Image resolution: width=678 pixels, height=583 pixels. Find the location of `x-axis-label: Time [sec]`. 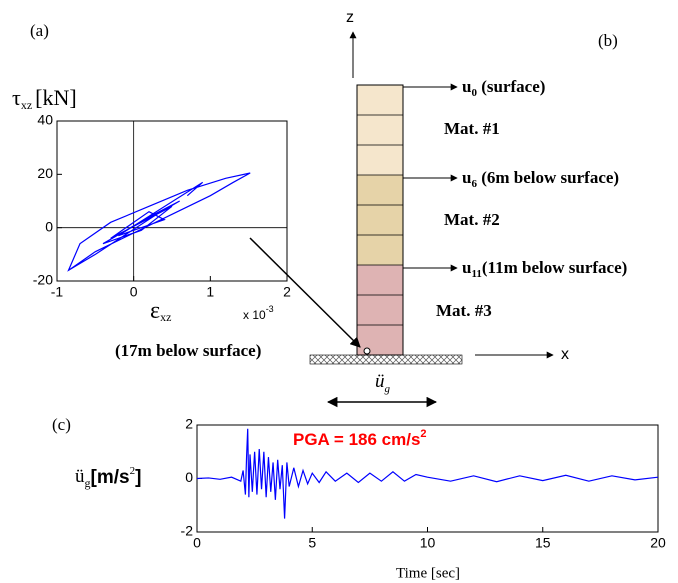

x-axis-label: Time [sec] is located at coordinates (428, 573).